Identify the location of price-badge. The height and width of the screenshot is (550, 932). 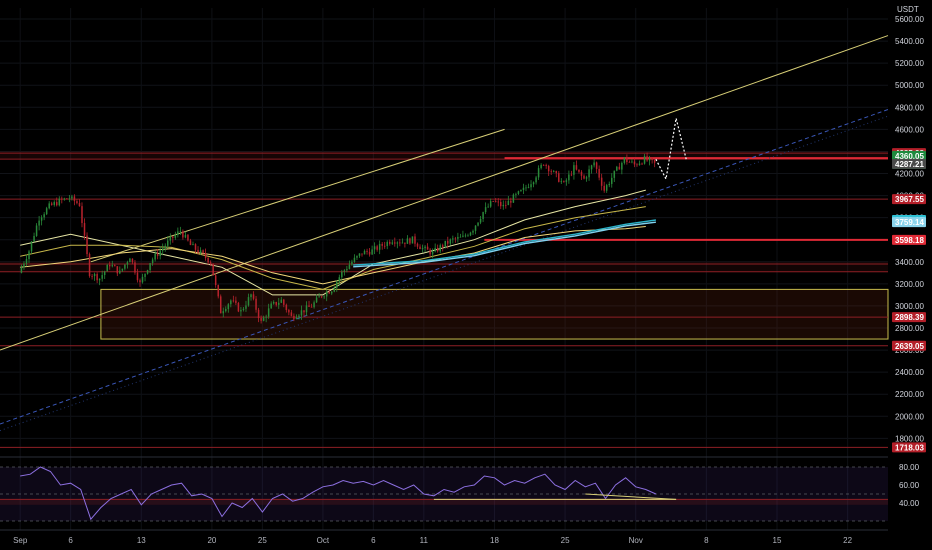
(909, 163).